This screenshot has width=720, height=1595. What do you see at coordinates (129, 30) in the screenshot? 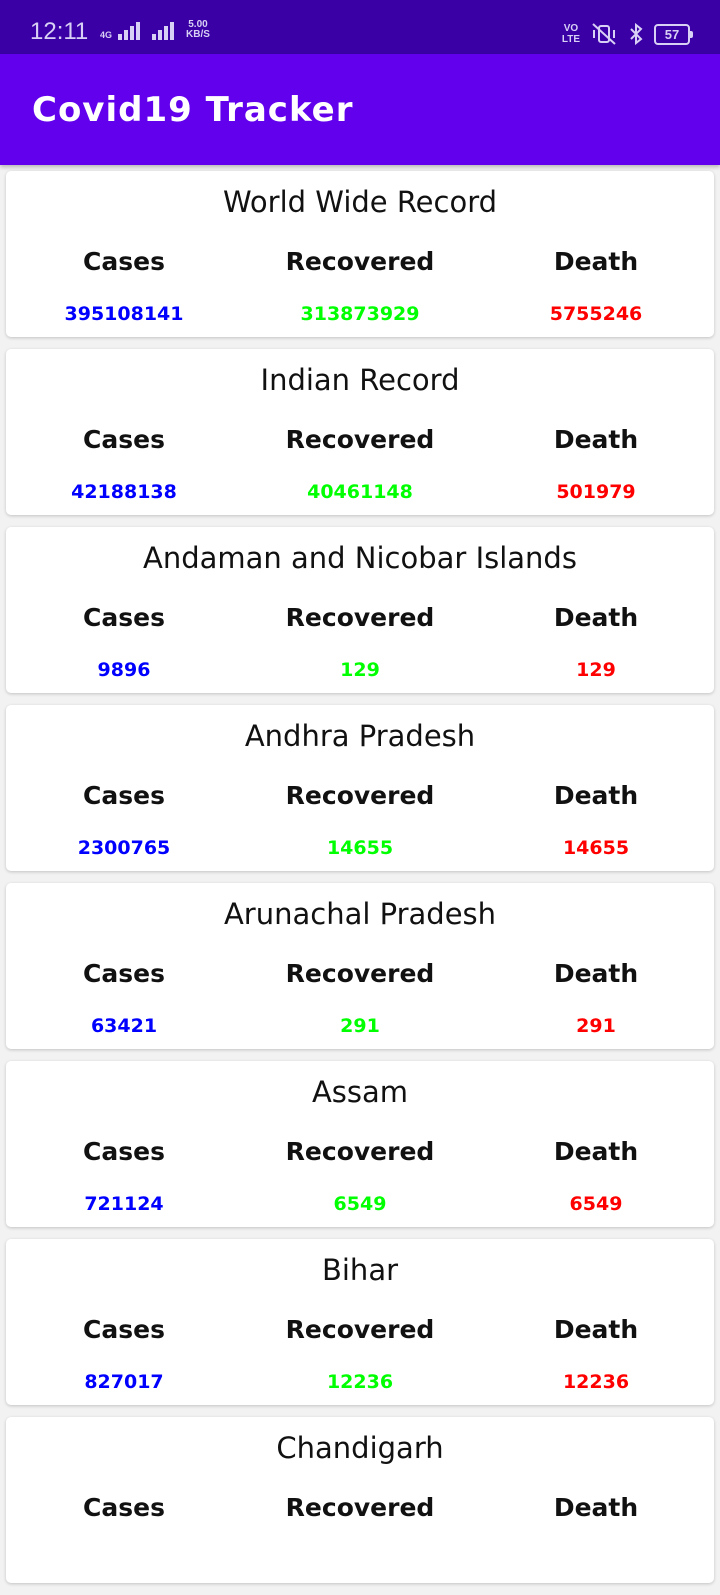
I see `signal-bars-icon` at bounding box center [129, 30].